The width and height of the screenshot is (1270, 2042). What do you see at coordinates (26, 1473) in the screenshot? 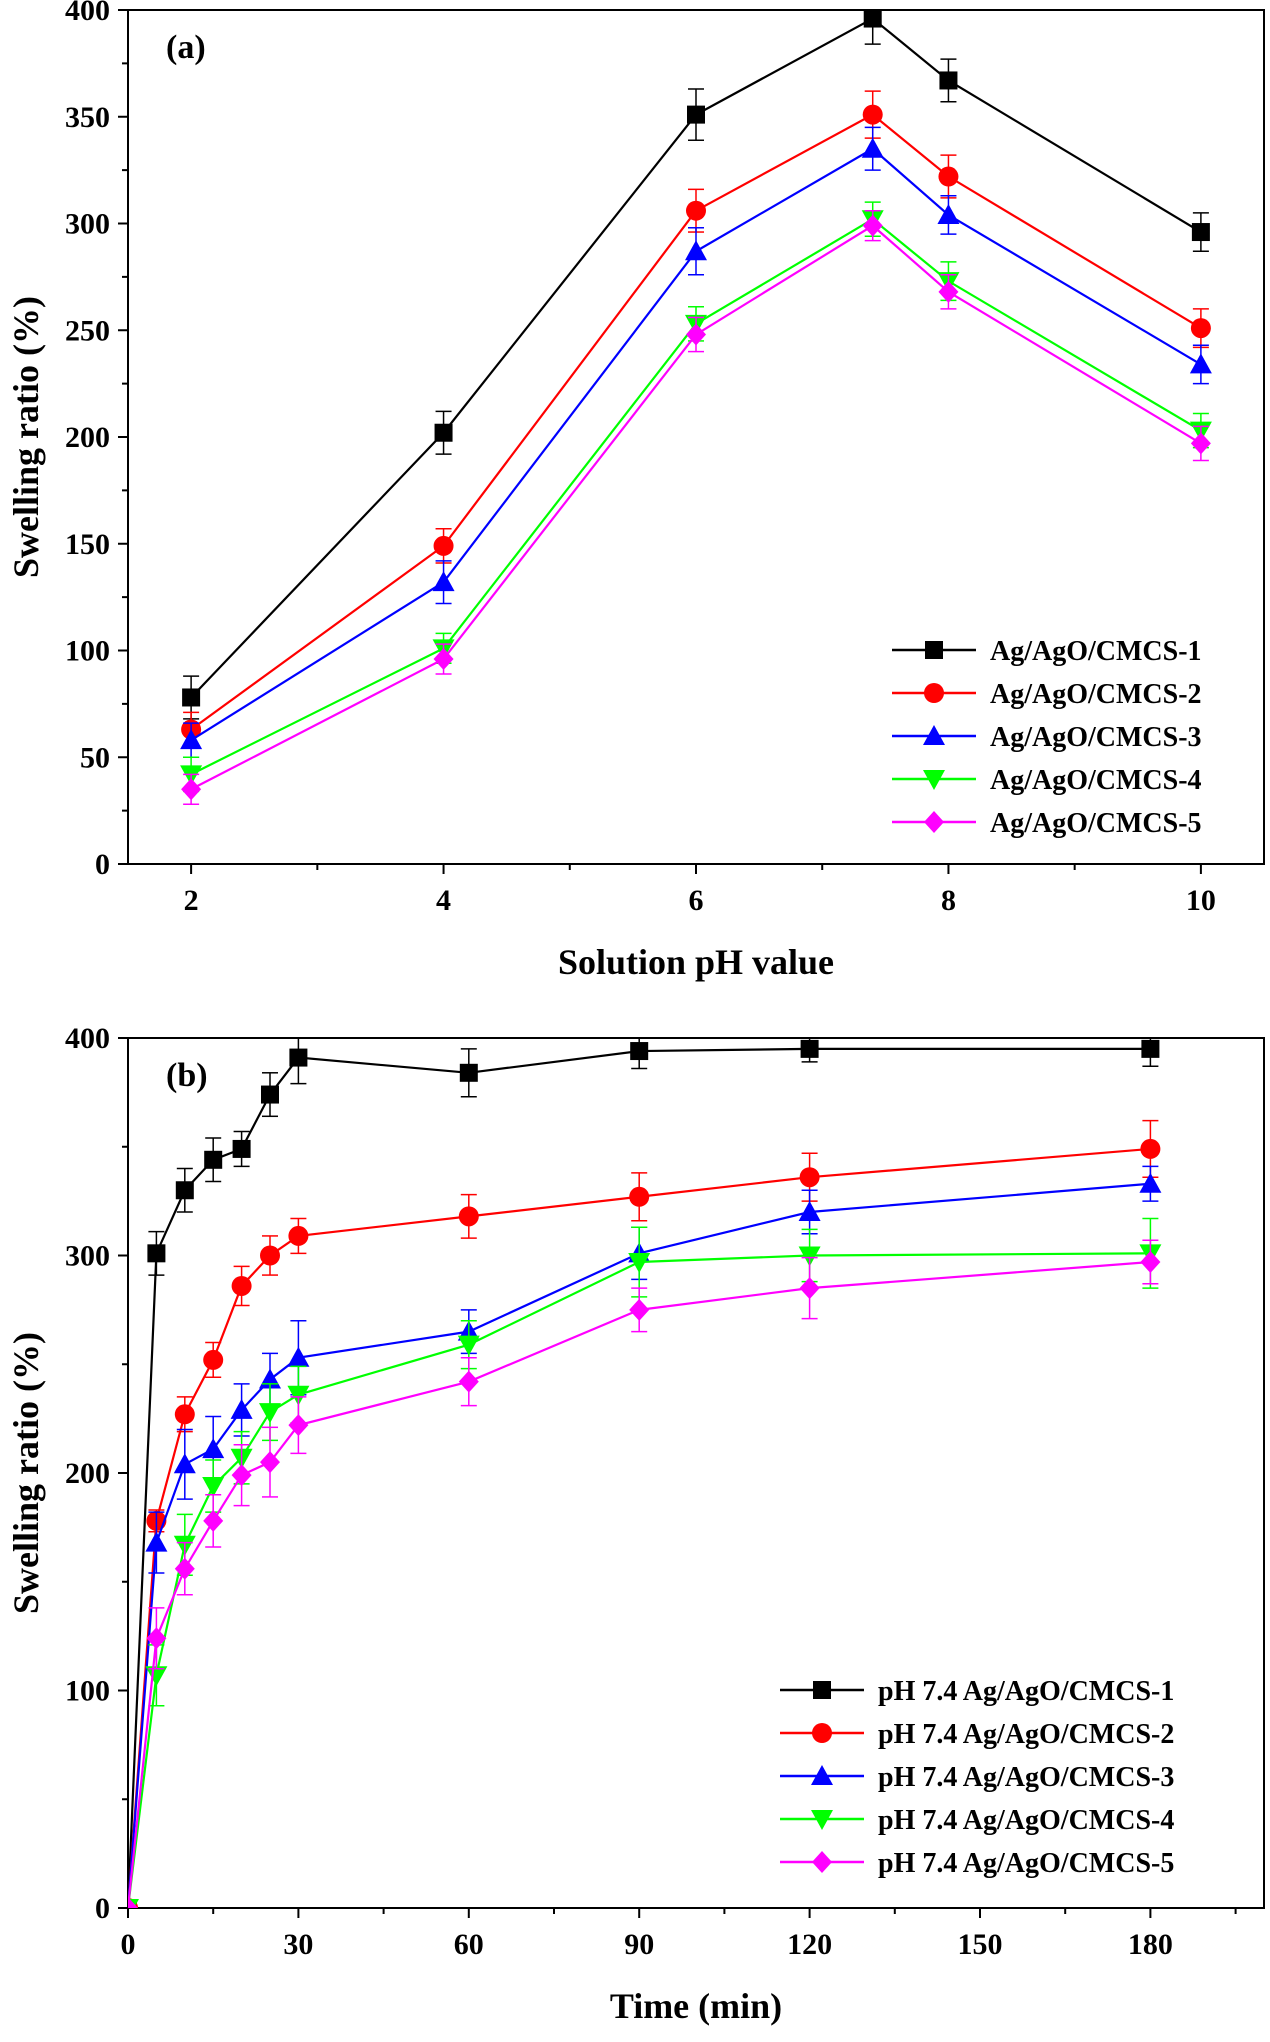
I see `panel-b-y-axis-title: Swelling ratio (%)` at bounding box center [26, 1473].